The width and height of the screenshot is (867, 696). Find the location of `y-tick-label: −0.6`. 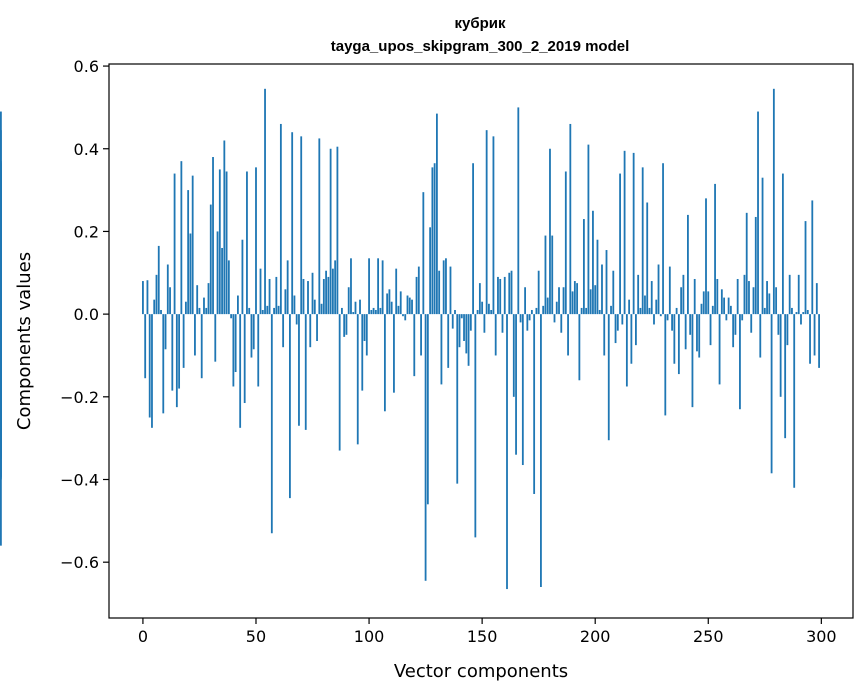

y-tick-label: −0.6 is located at coordinates (79, 562).